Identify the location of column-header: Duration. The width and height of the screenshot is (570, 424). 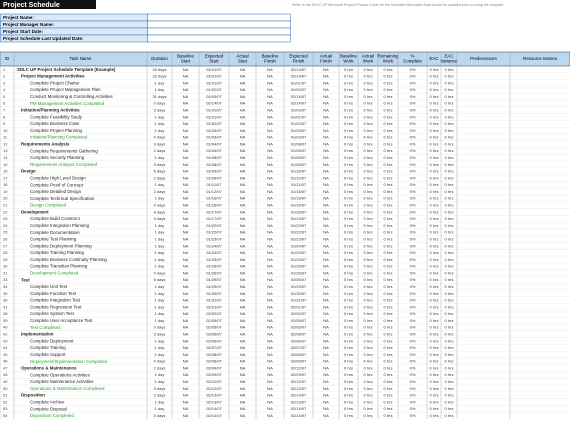
(159, 58).